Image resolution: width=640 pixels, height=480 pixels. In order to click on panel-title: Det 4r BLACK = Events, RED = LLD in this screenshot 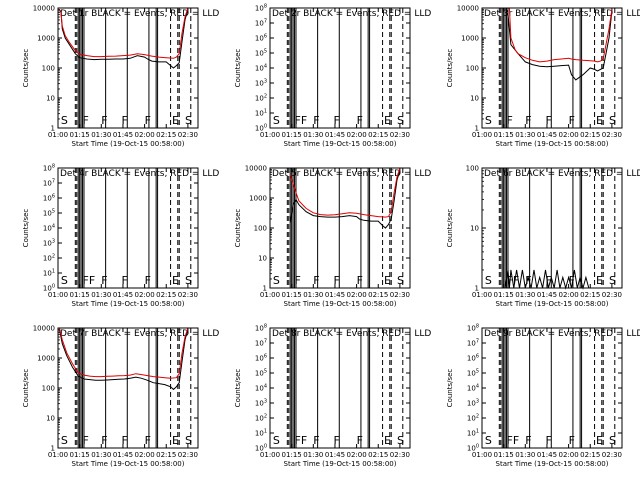, I will do `click(139, 174)`.